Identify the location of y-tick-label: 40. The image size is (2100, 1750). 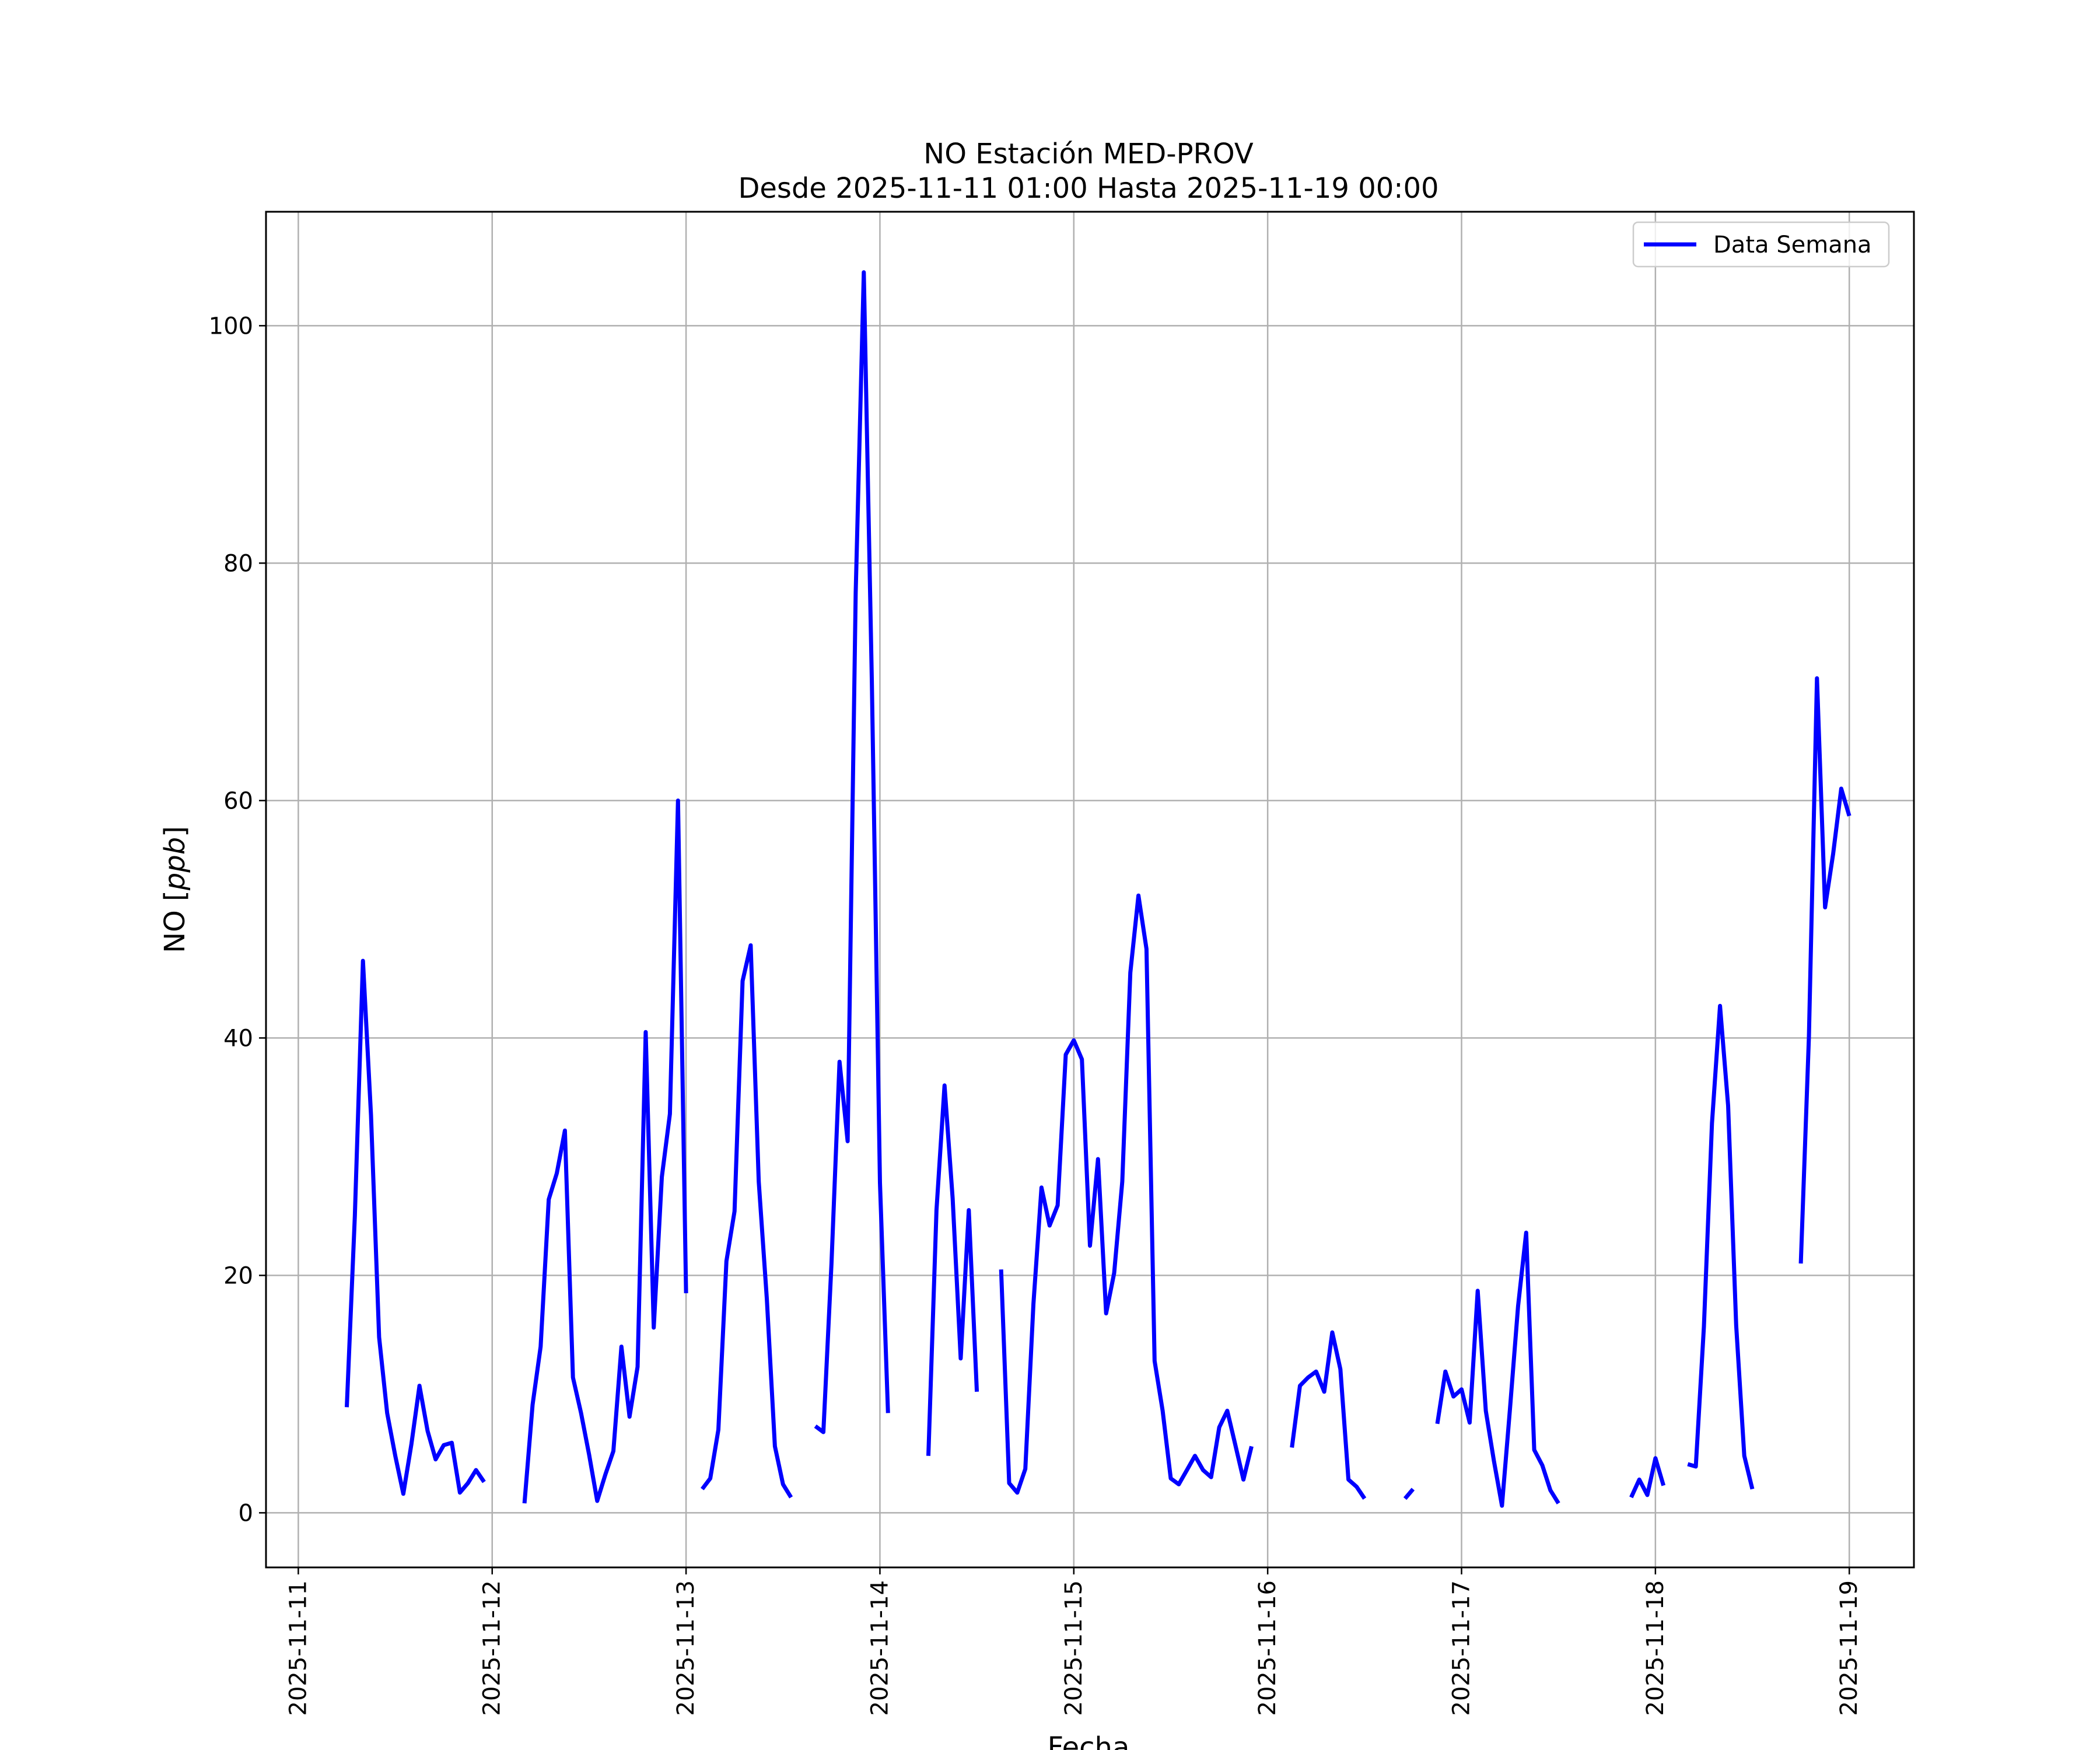
(238, 1038).